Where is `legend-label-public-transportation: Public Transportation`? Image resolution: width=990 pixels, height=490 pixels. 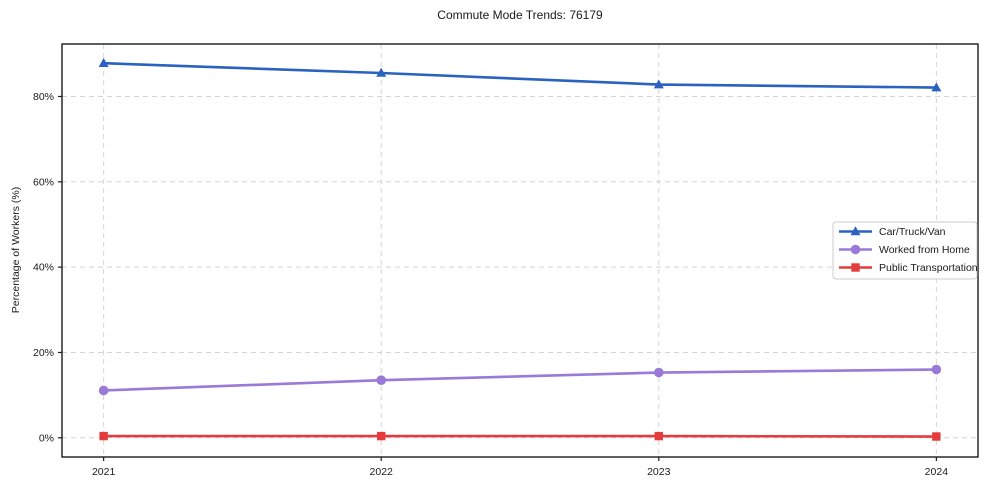 legend-label-public-transportation: Public Transportation is located at coordinates (928, 268).